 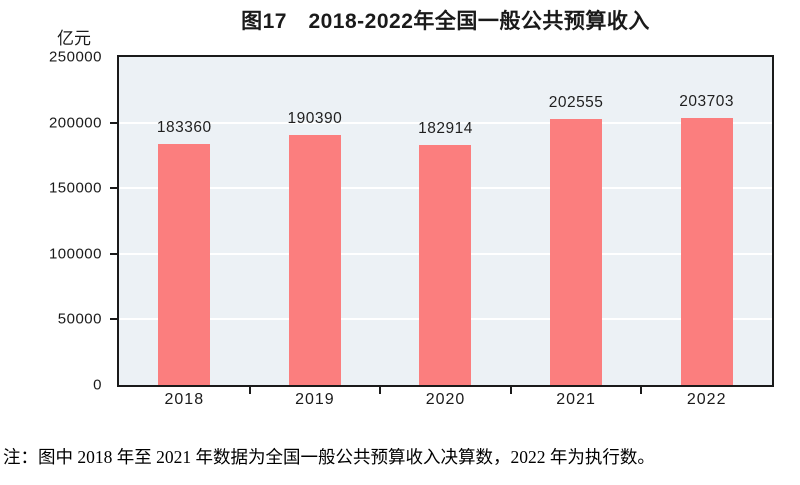 I want to click on x-axis-tick-label: 2022, so click(x=706, y=399).